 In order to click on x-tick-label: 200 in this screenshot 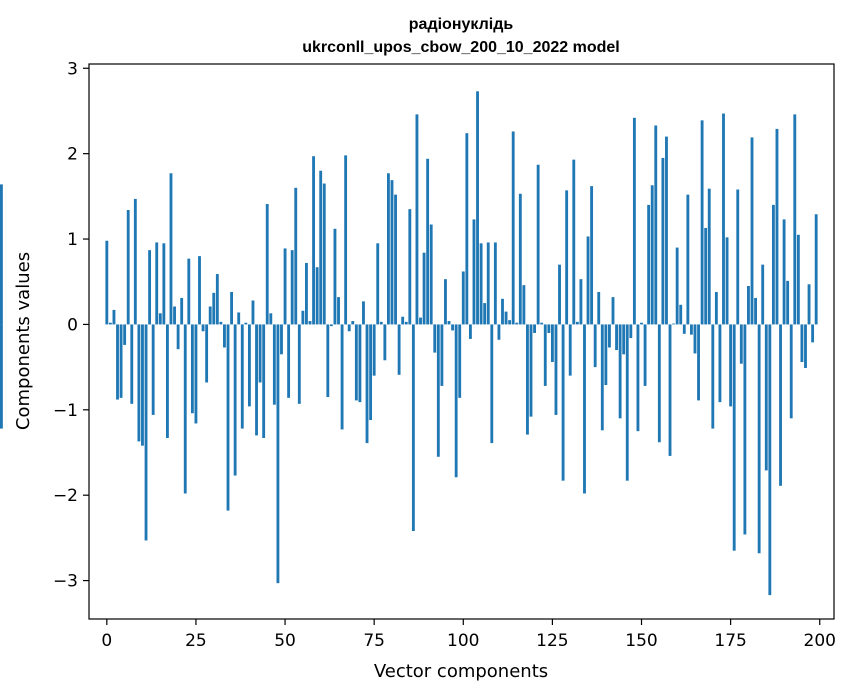, I will do `click(820, 641)`.